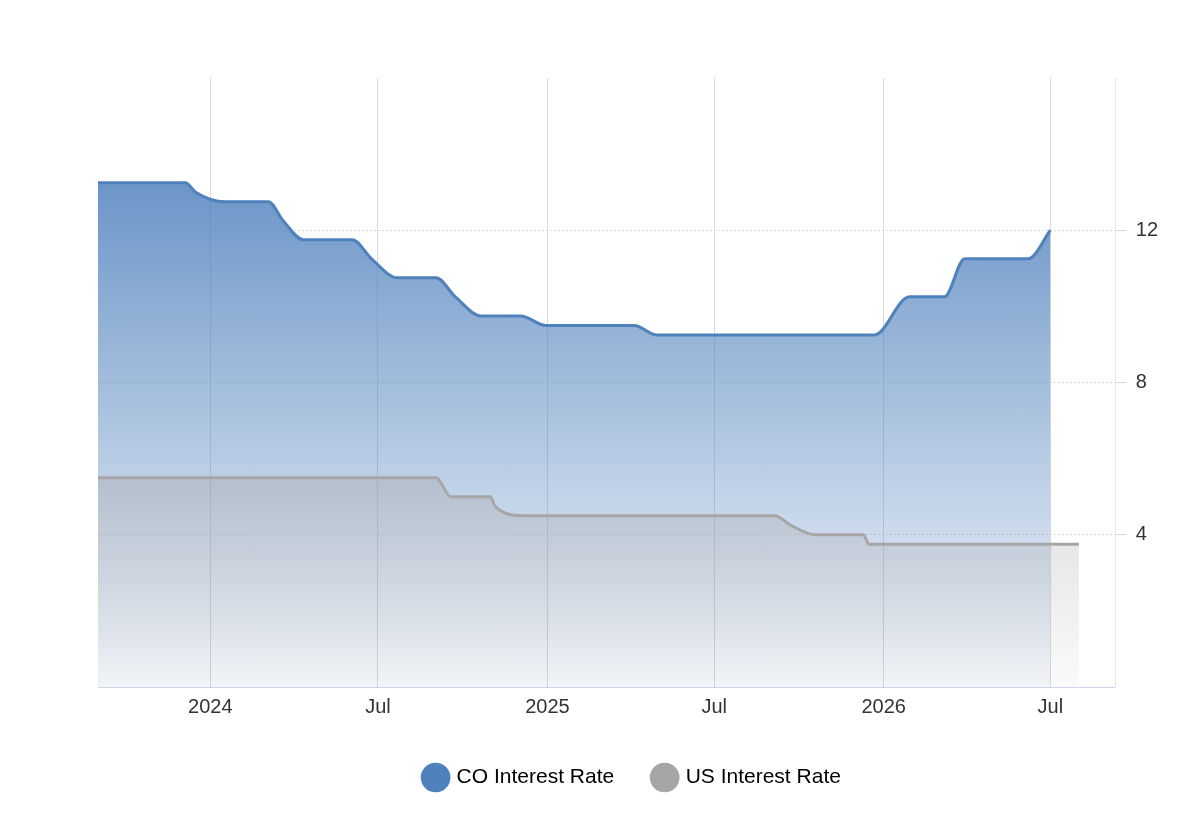 The image size is (1200, 820). I want to click on y-tick-label: 8, so click(1141, 381).